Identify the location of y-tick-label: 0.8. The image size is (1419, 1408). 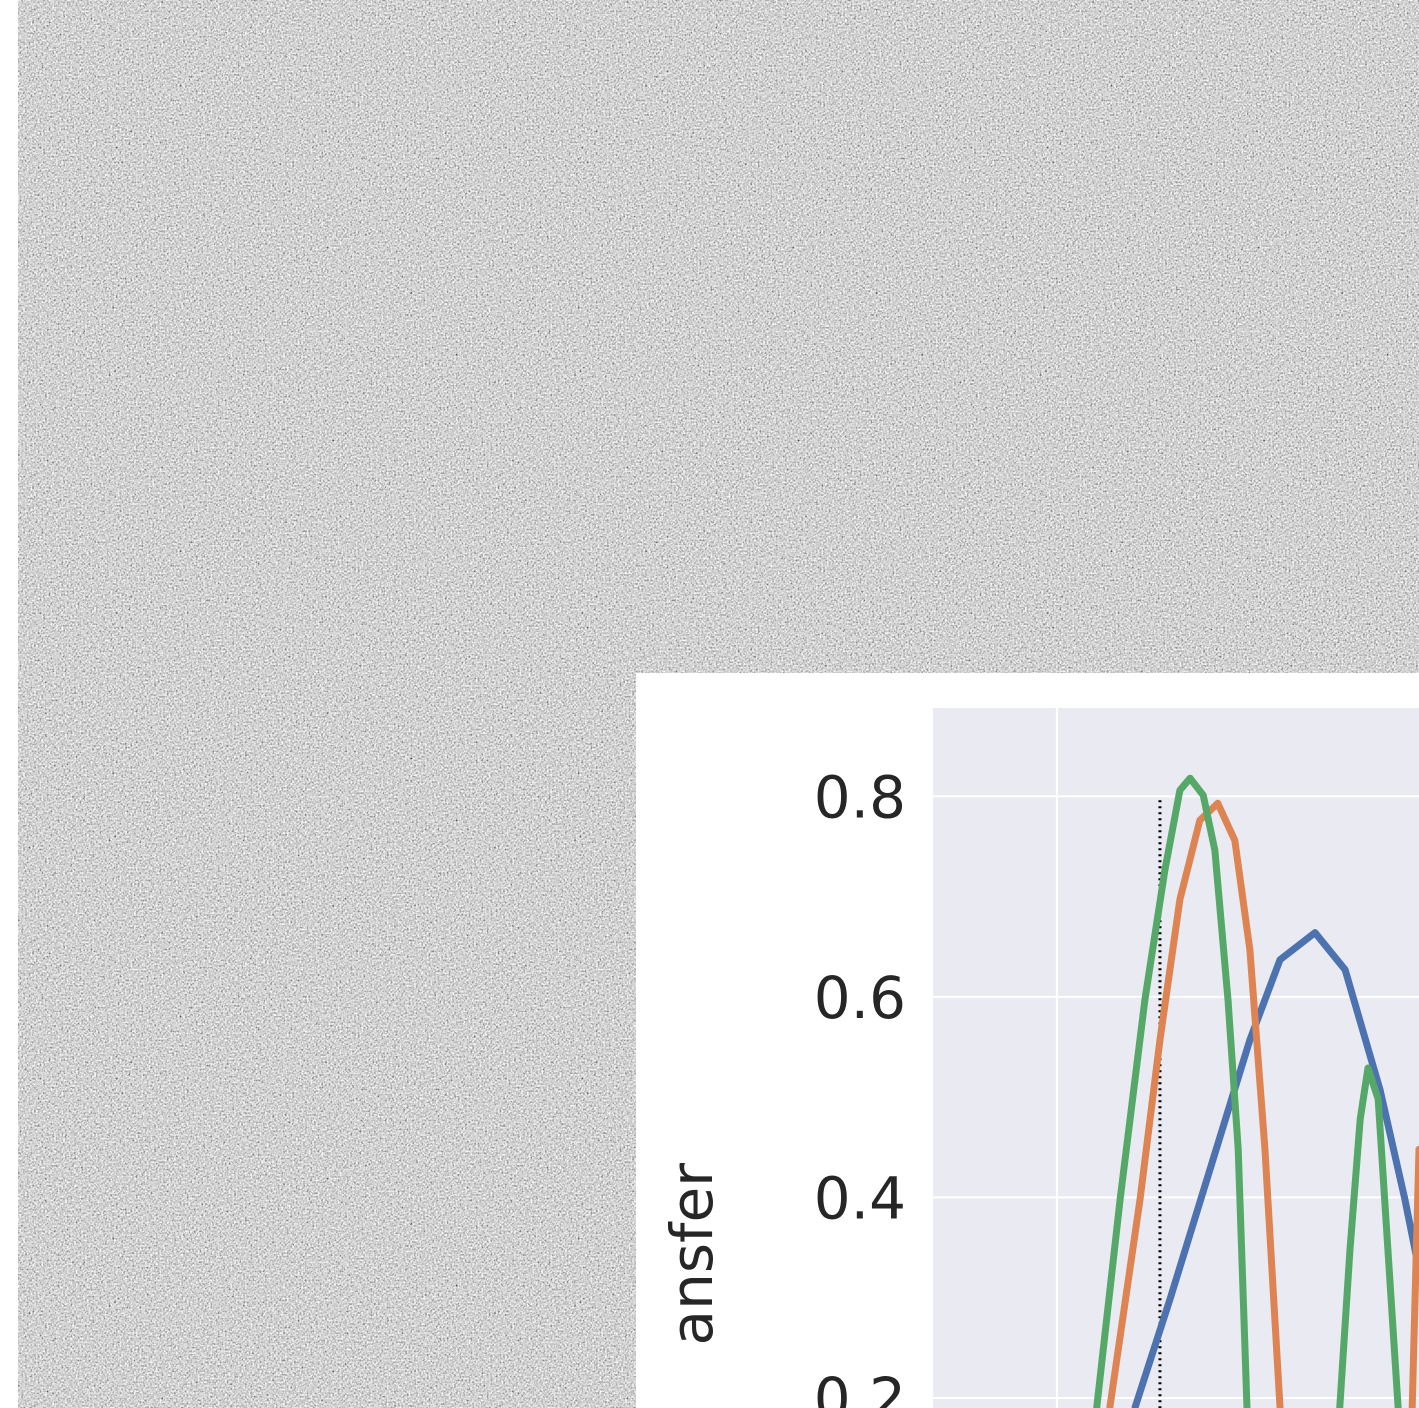
(860, 797).